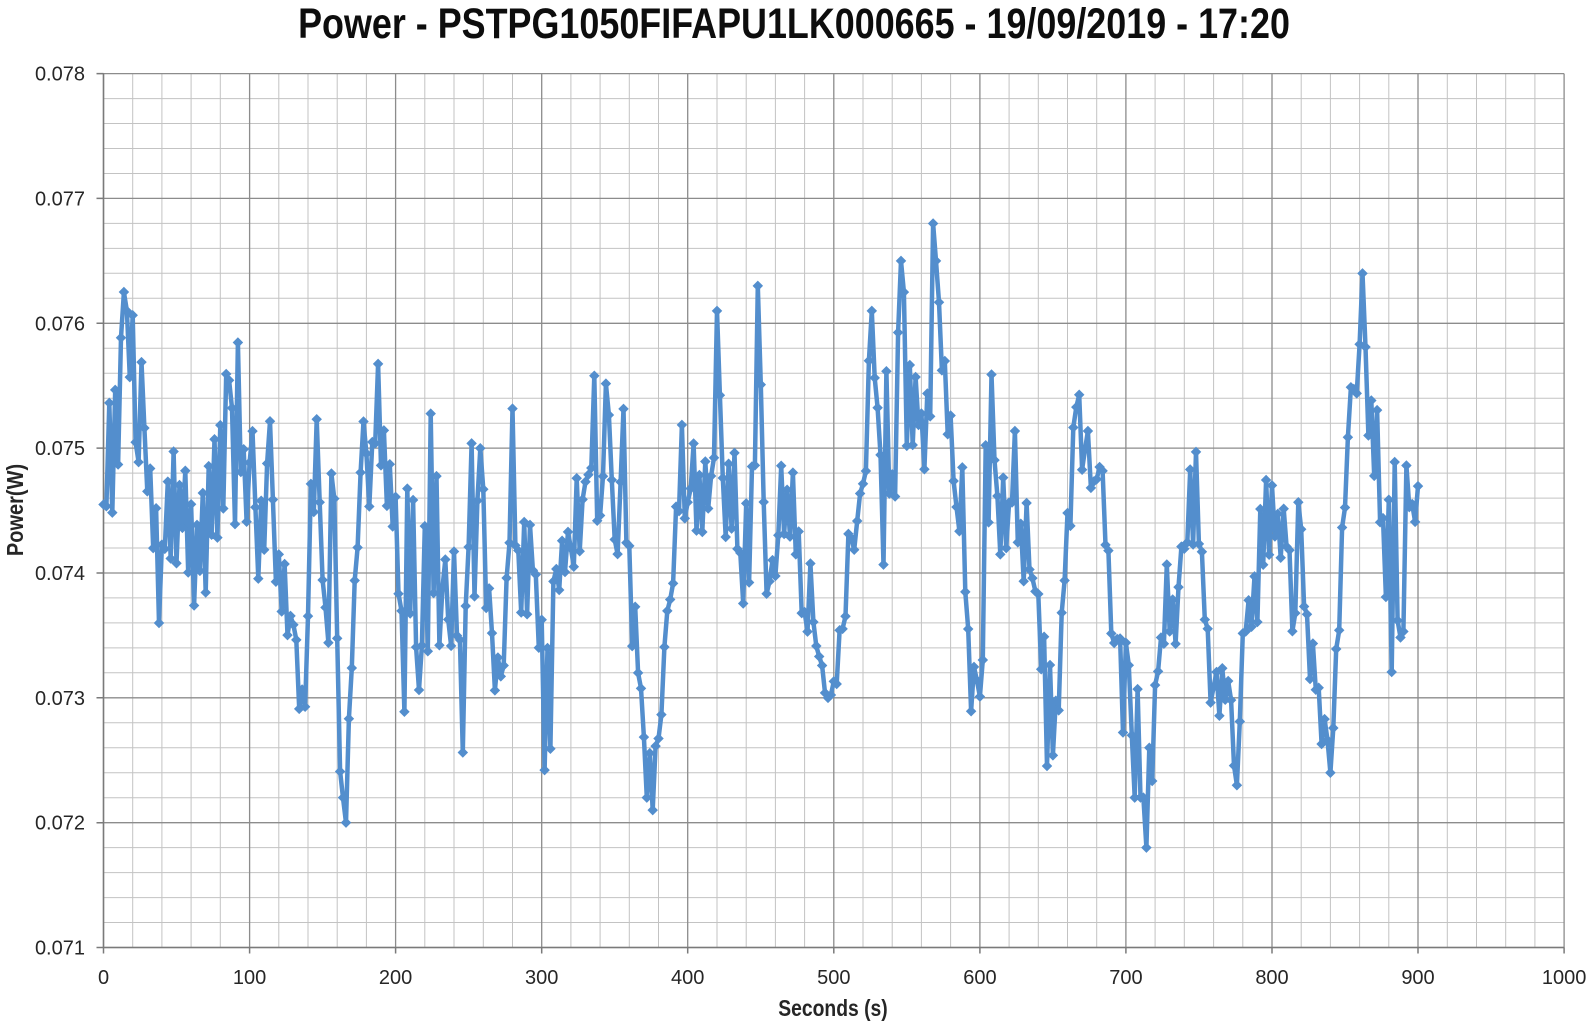 This screenshot has width=1589, height=1031. What do you see at coordinates (541, 978) in the screenshot?
I see `svg-text: 300` at bounding box center [541, 978].